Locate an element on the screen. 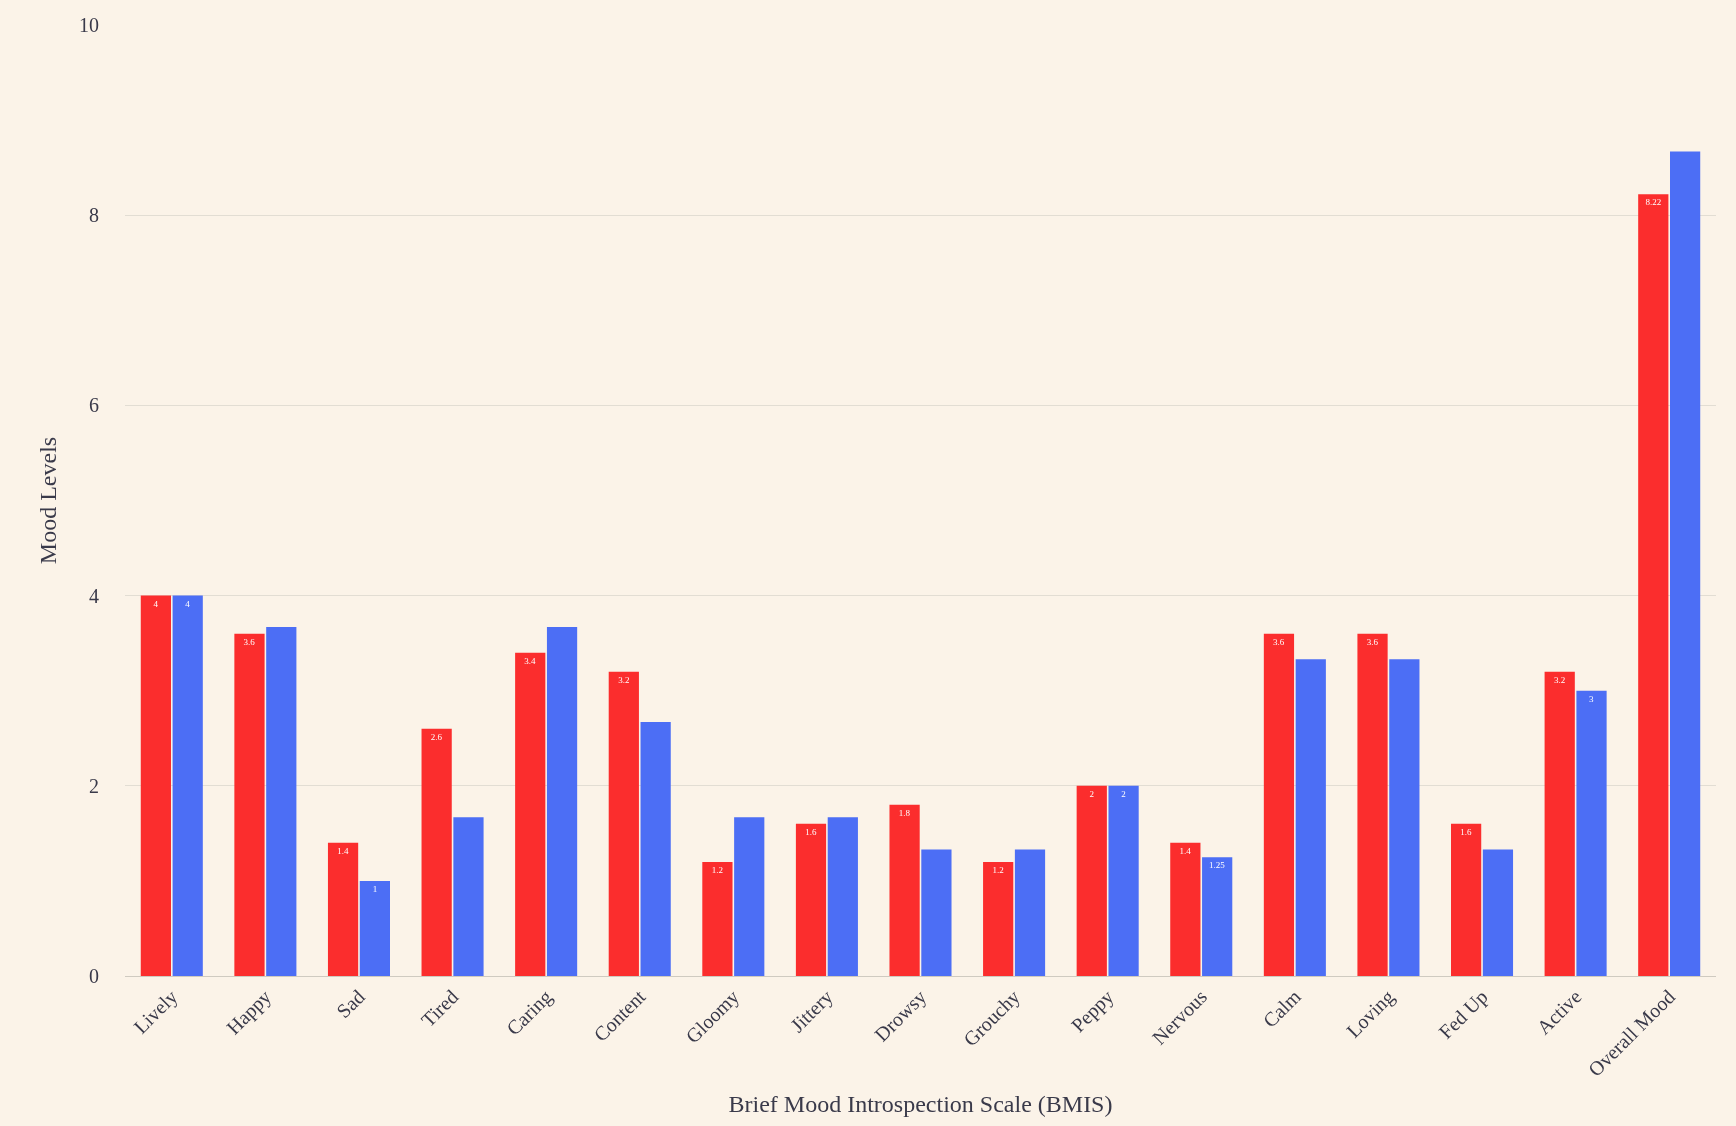  data-label: 3.4 is located at coordinates (530, 660).